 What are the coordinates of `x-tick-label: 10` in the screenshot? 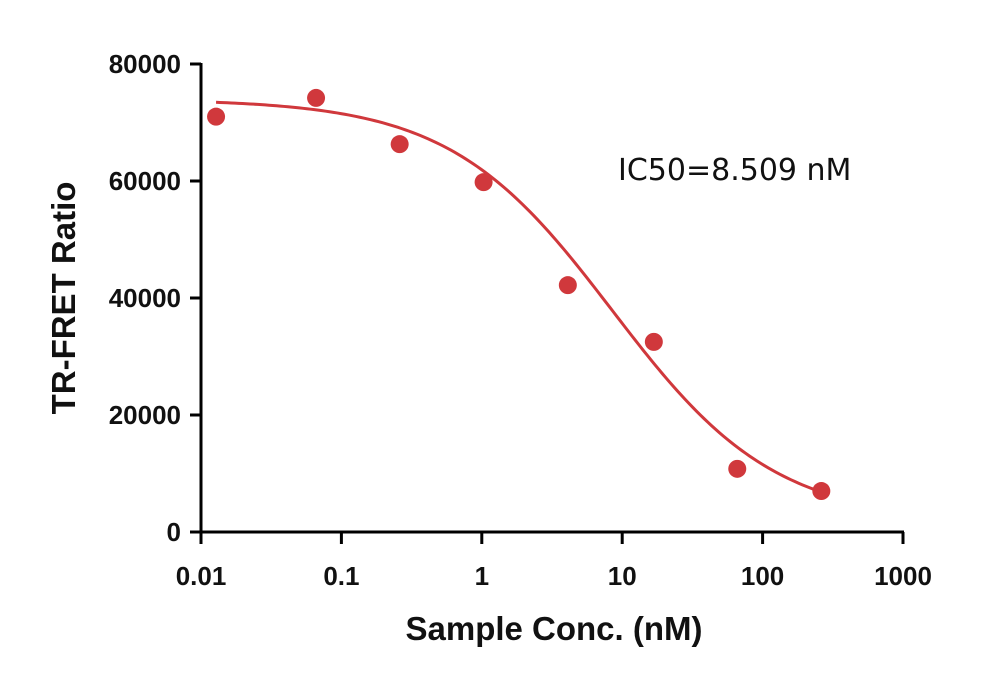 It's located at (622, 576).